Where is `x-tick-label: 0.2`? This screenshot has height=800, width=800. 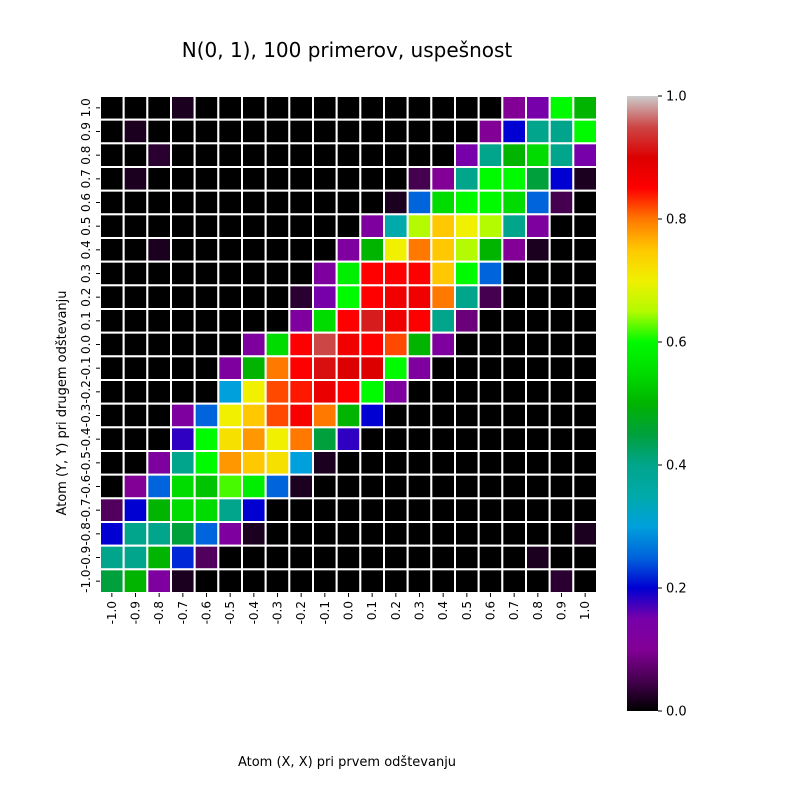
x-tick-label: 0.2 is located at coordinates (396, 610).